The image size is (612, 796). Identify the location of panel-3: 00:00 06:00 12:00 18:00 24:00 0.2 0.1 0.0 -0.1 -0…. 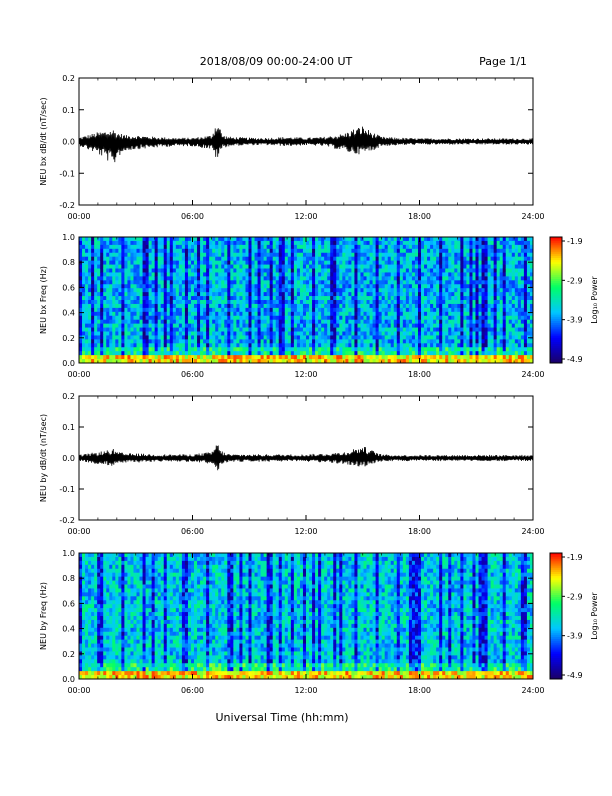
(292, 464).